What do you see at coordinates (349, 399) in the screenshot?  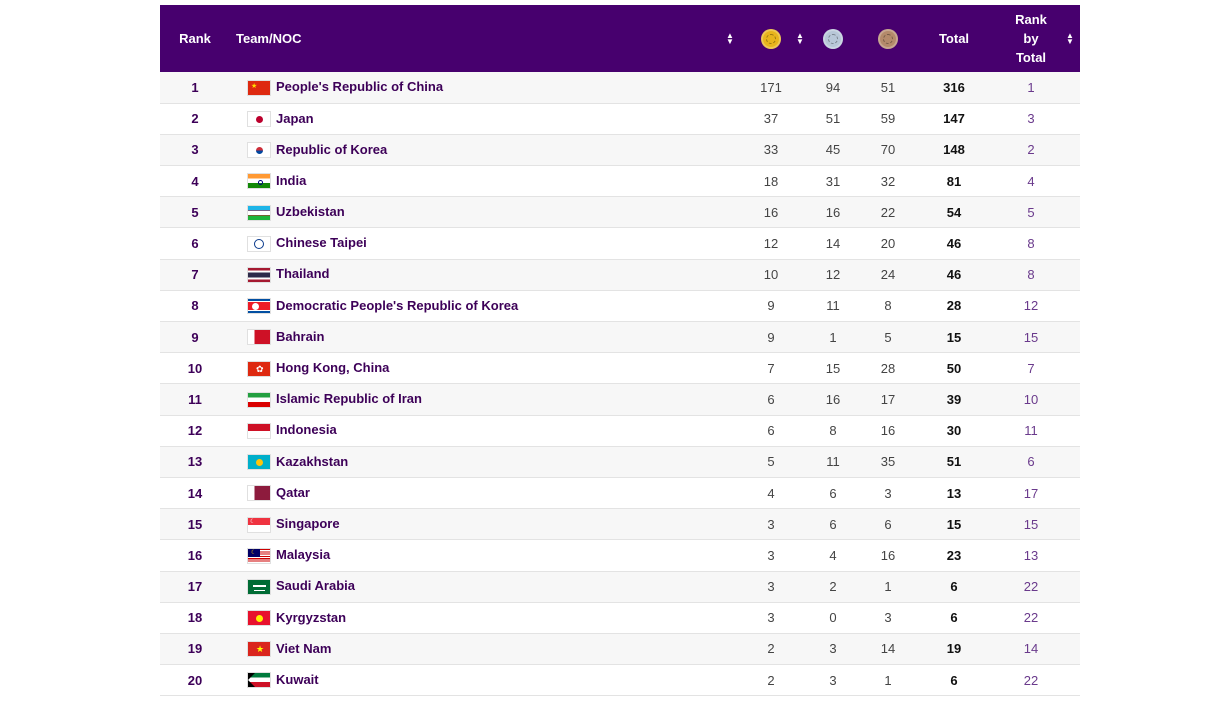 I see `team-link: Islamic Republic of Iran` at bounding box center [349, 399].